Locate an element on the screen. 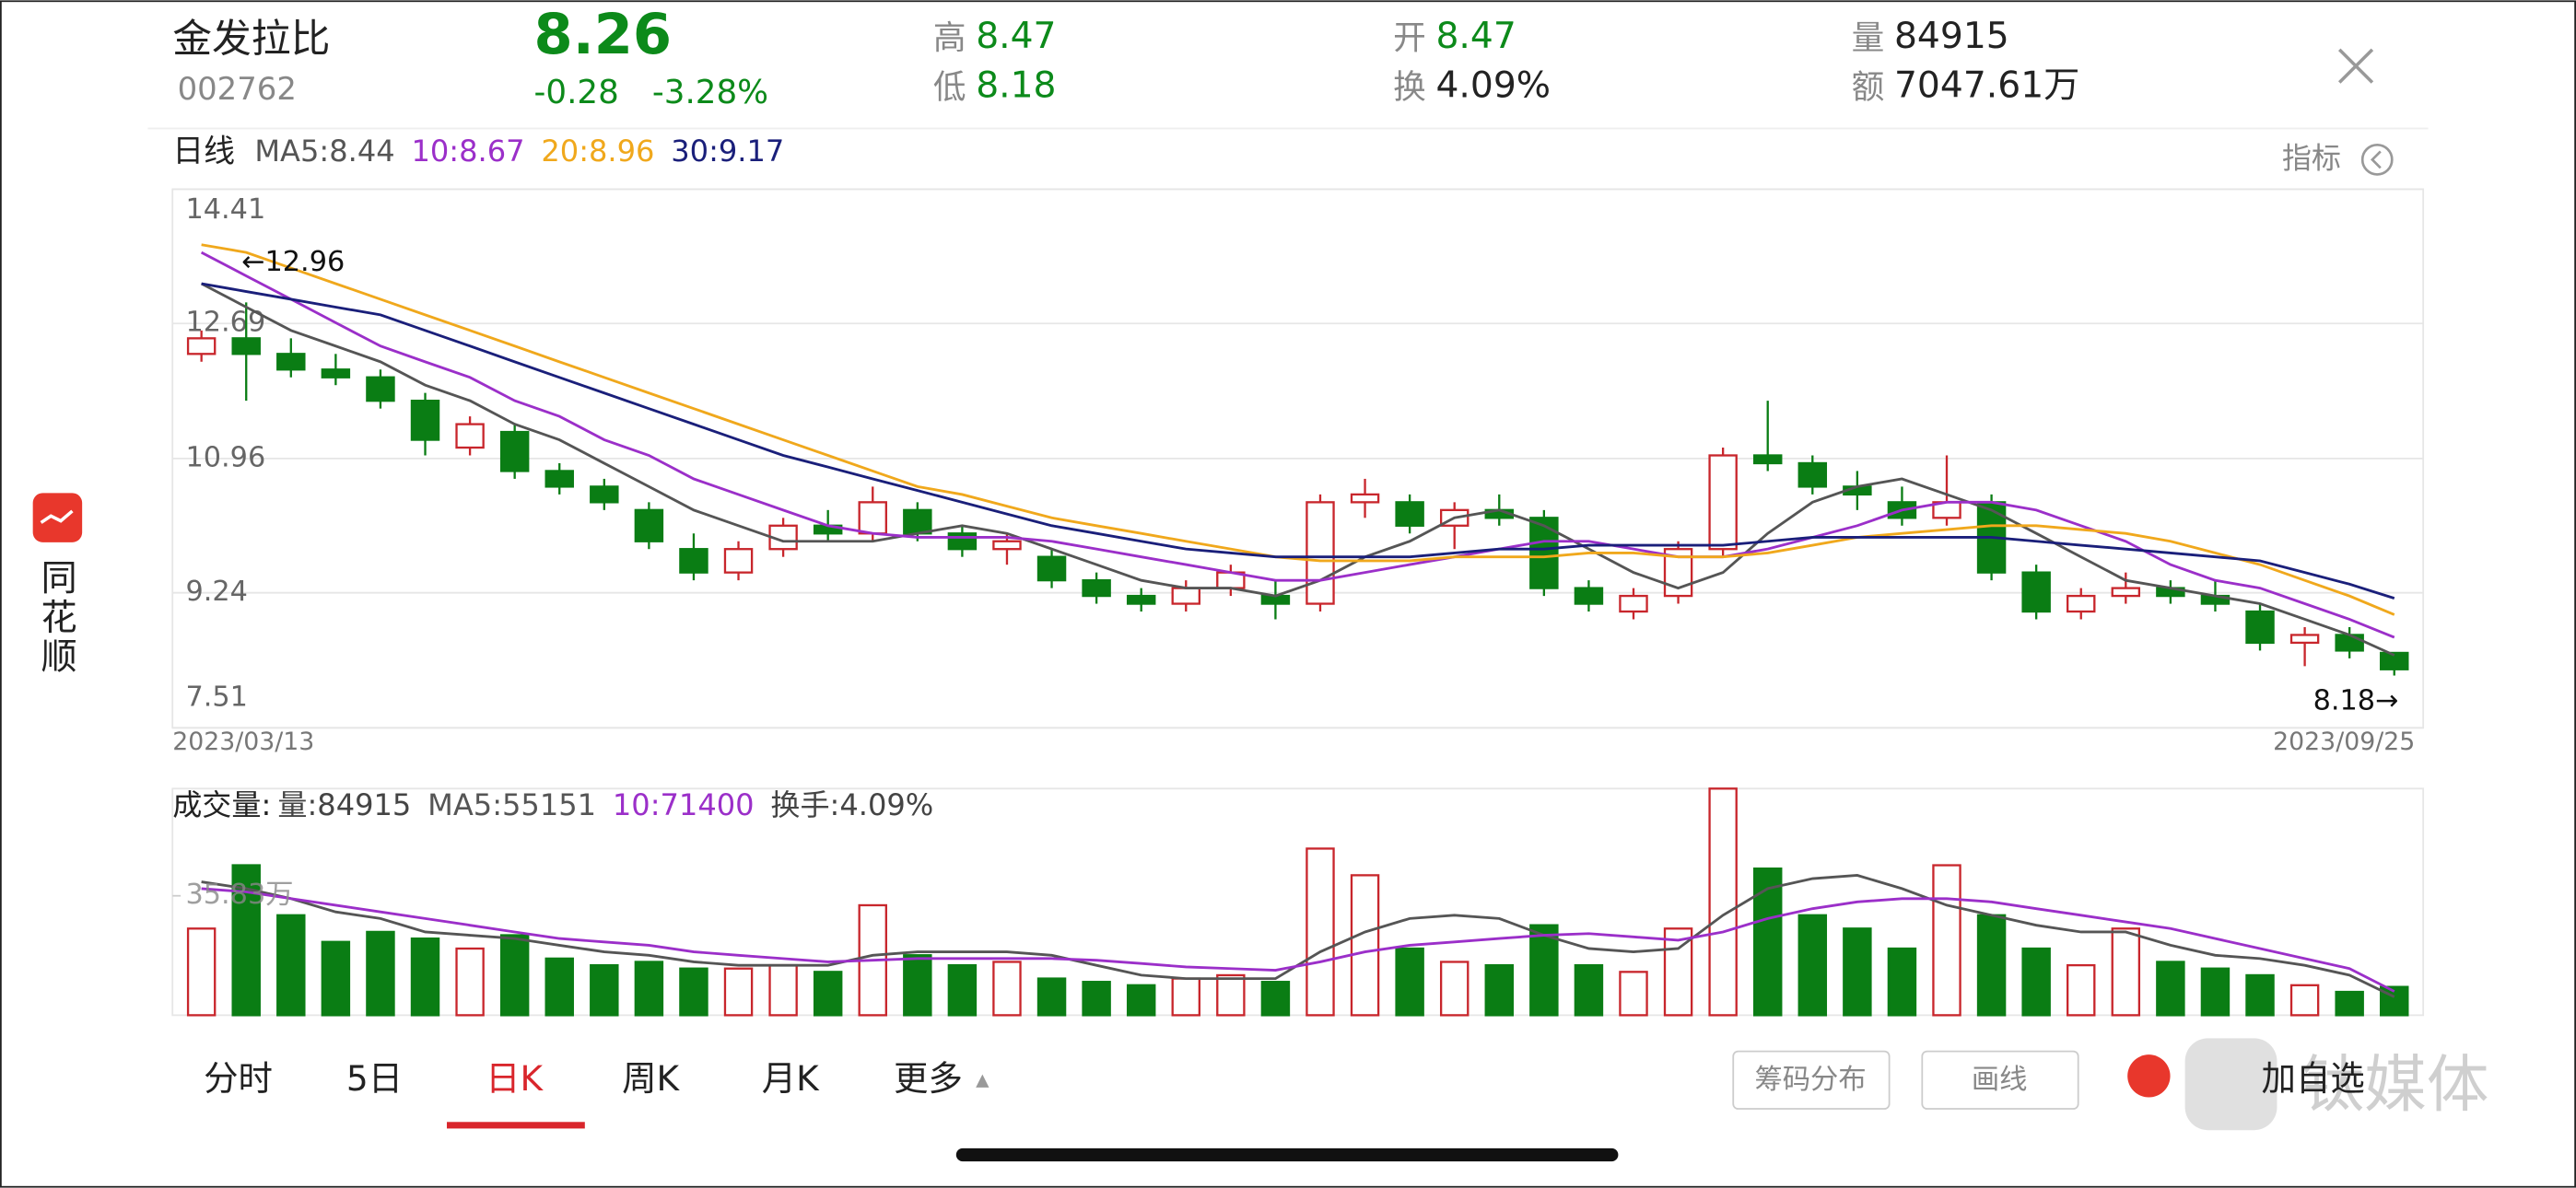  stat-value: 7047.61万 is located at coordinates (1986, 85).